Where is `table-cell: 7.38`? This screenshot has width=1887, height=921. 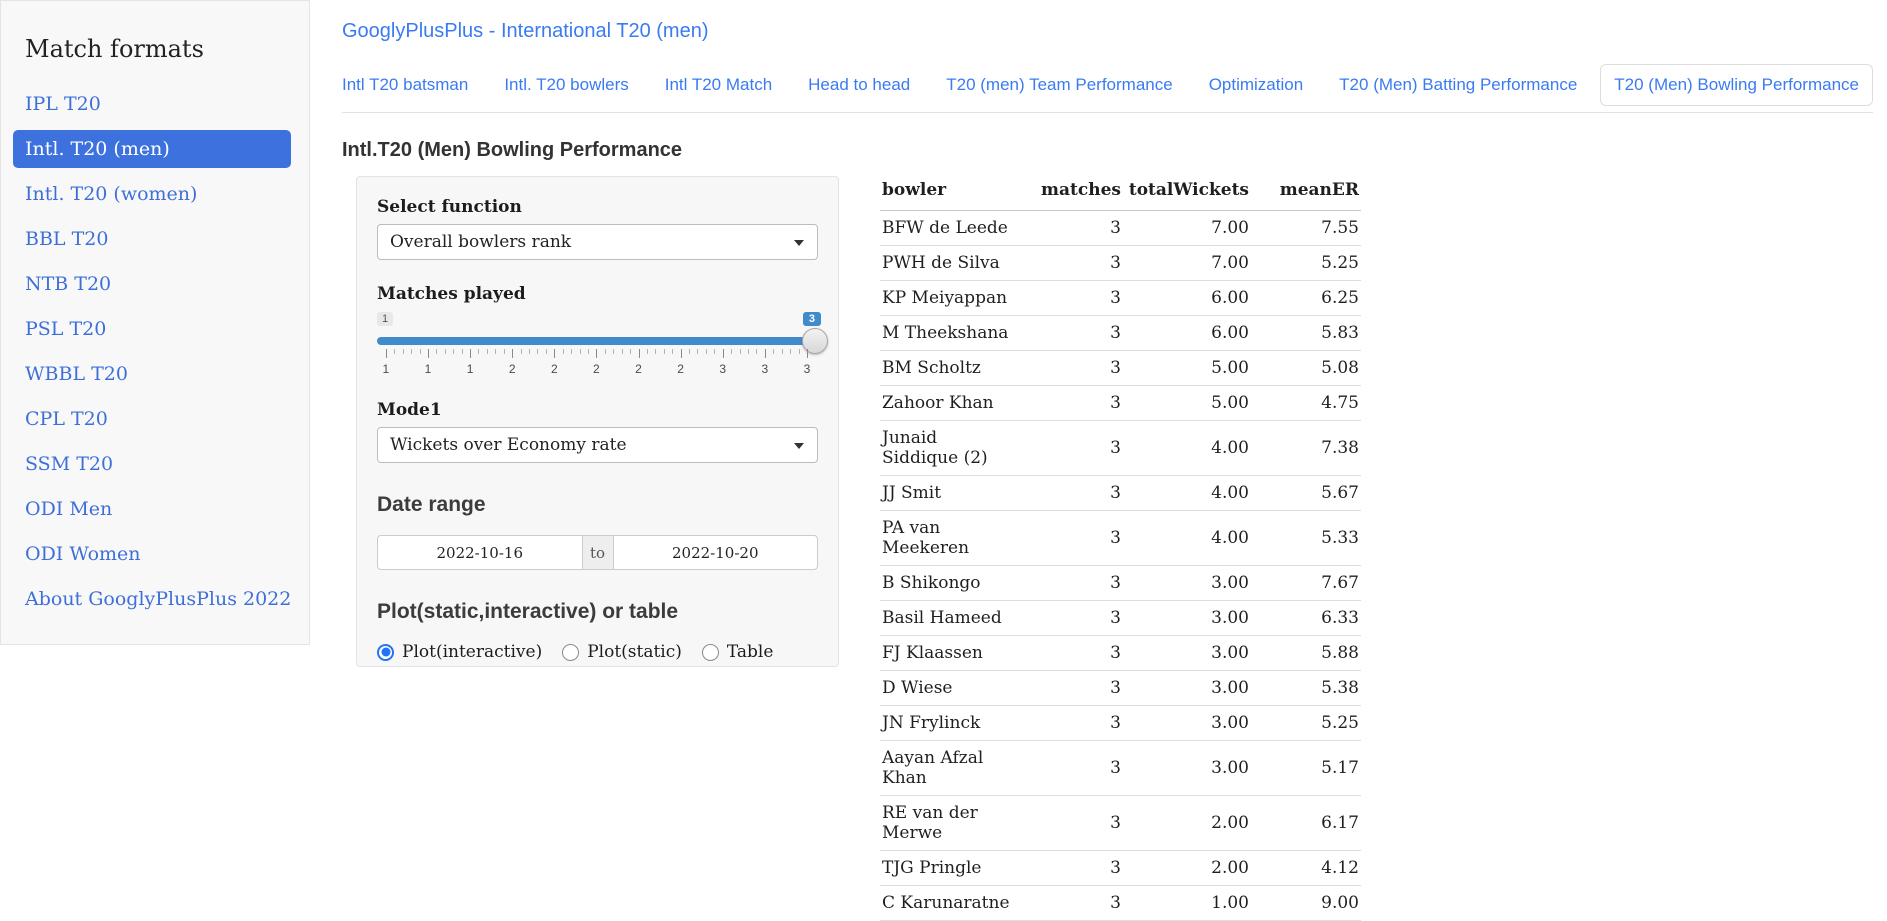
table-cell: 7.38 is located at coordinates (1306, 448).